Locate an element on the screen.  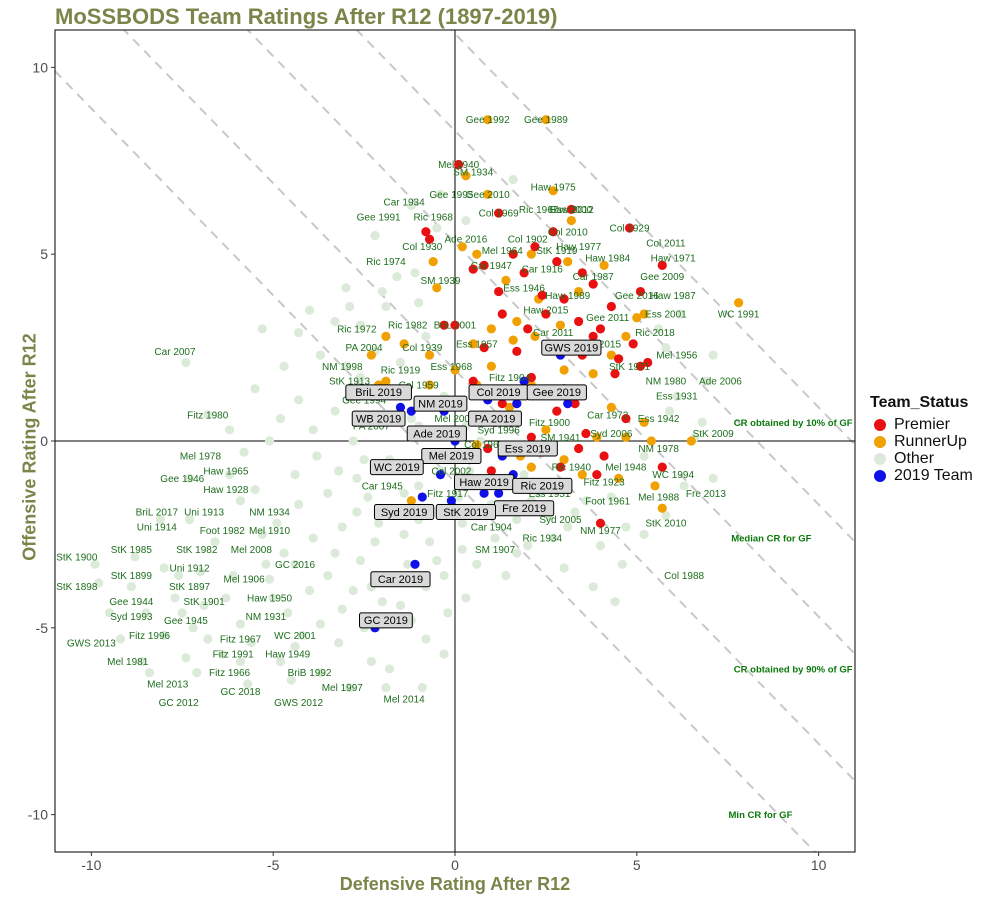
point-label: StK 2009 is located at coordinates (714, 434).